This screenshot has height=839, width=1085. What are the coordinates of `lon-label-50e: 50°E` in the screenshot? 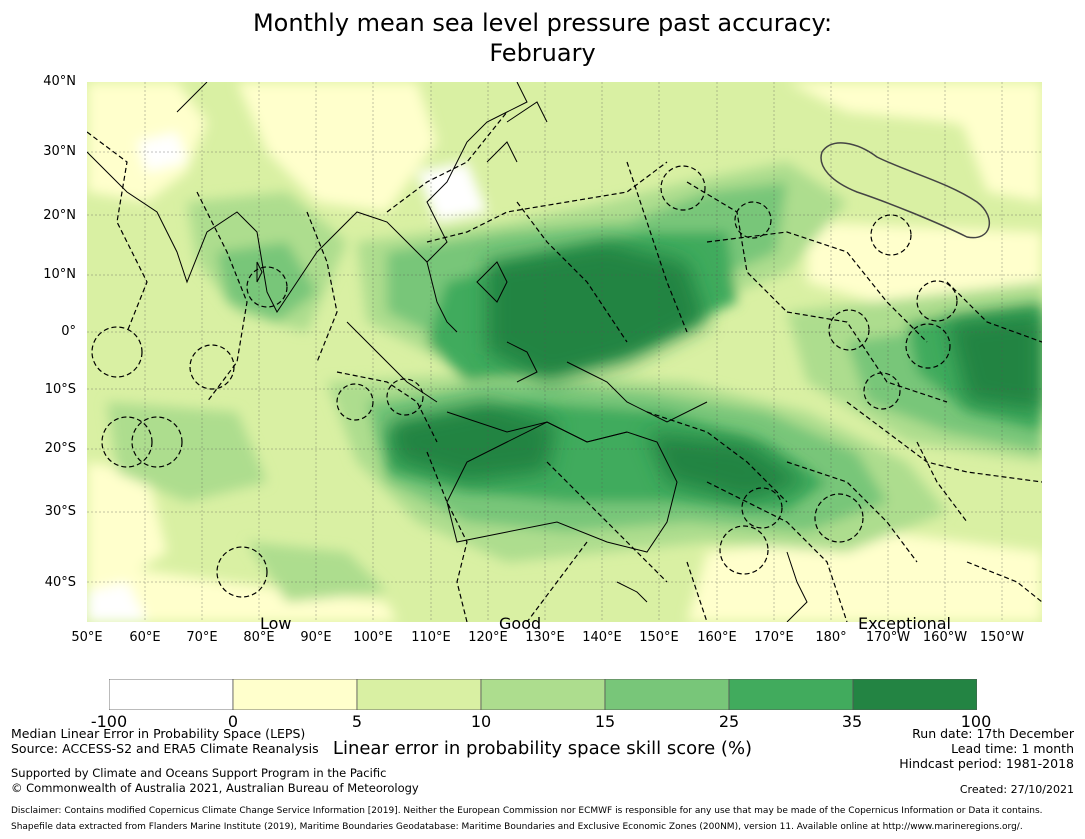 It's located at (87, 637).